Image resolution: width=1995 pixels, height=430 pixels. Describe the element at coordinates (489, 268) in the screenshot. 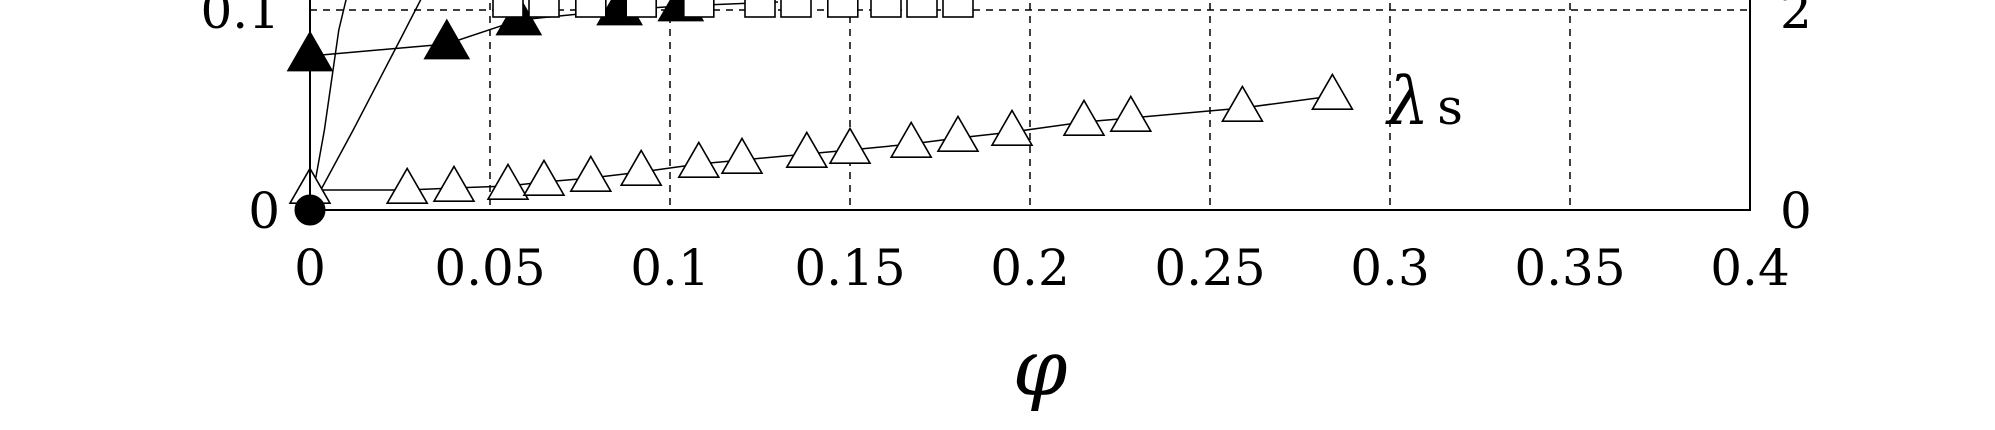

I see `x-tick-label: 0.05` at that location.